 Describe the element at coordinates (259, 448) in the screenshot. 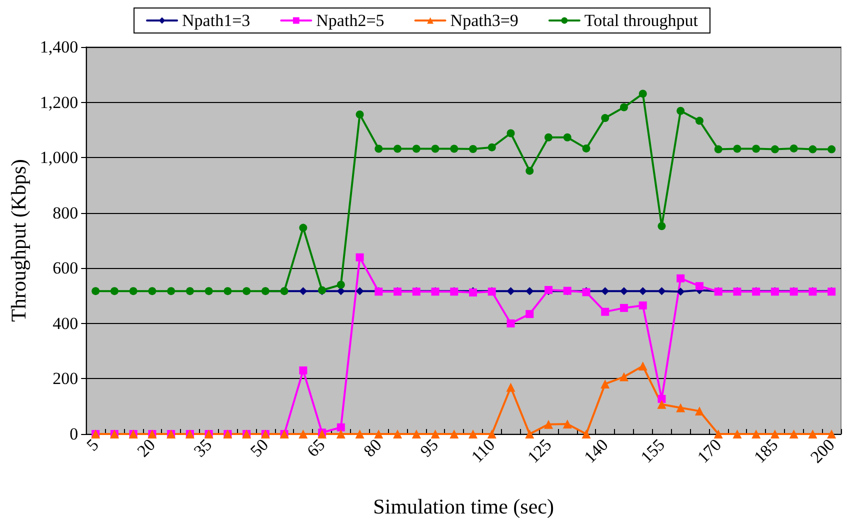

I see `x-tick-label: 50` at that location.